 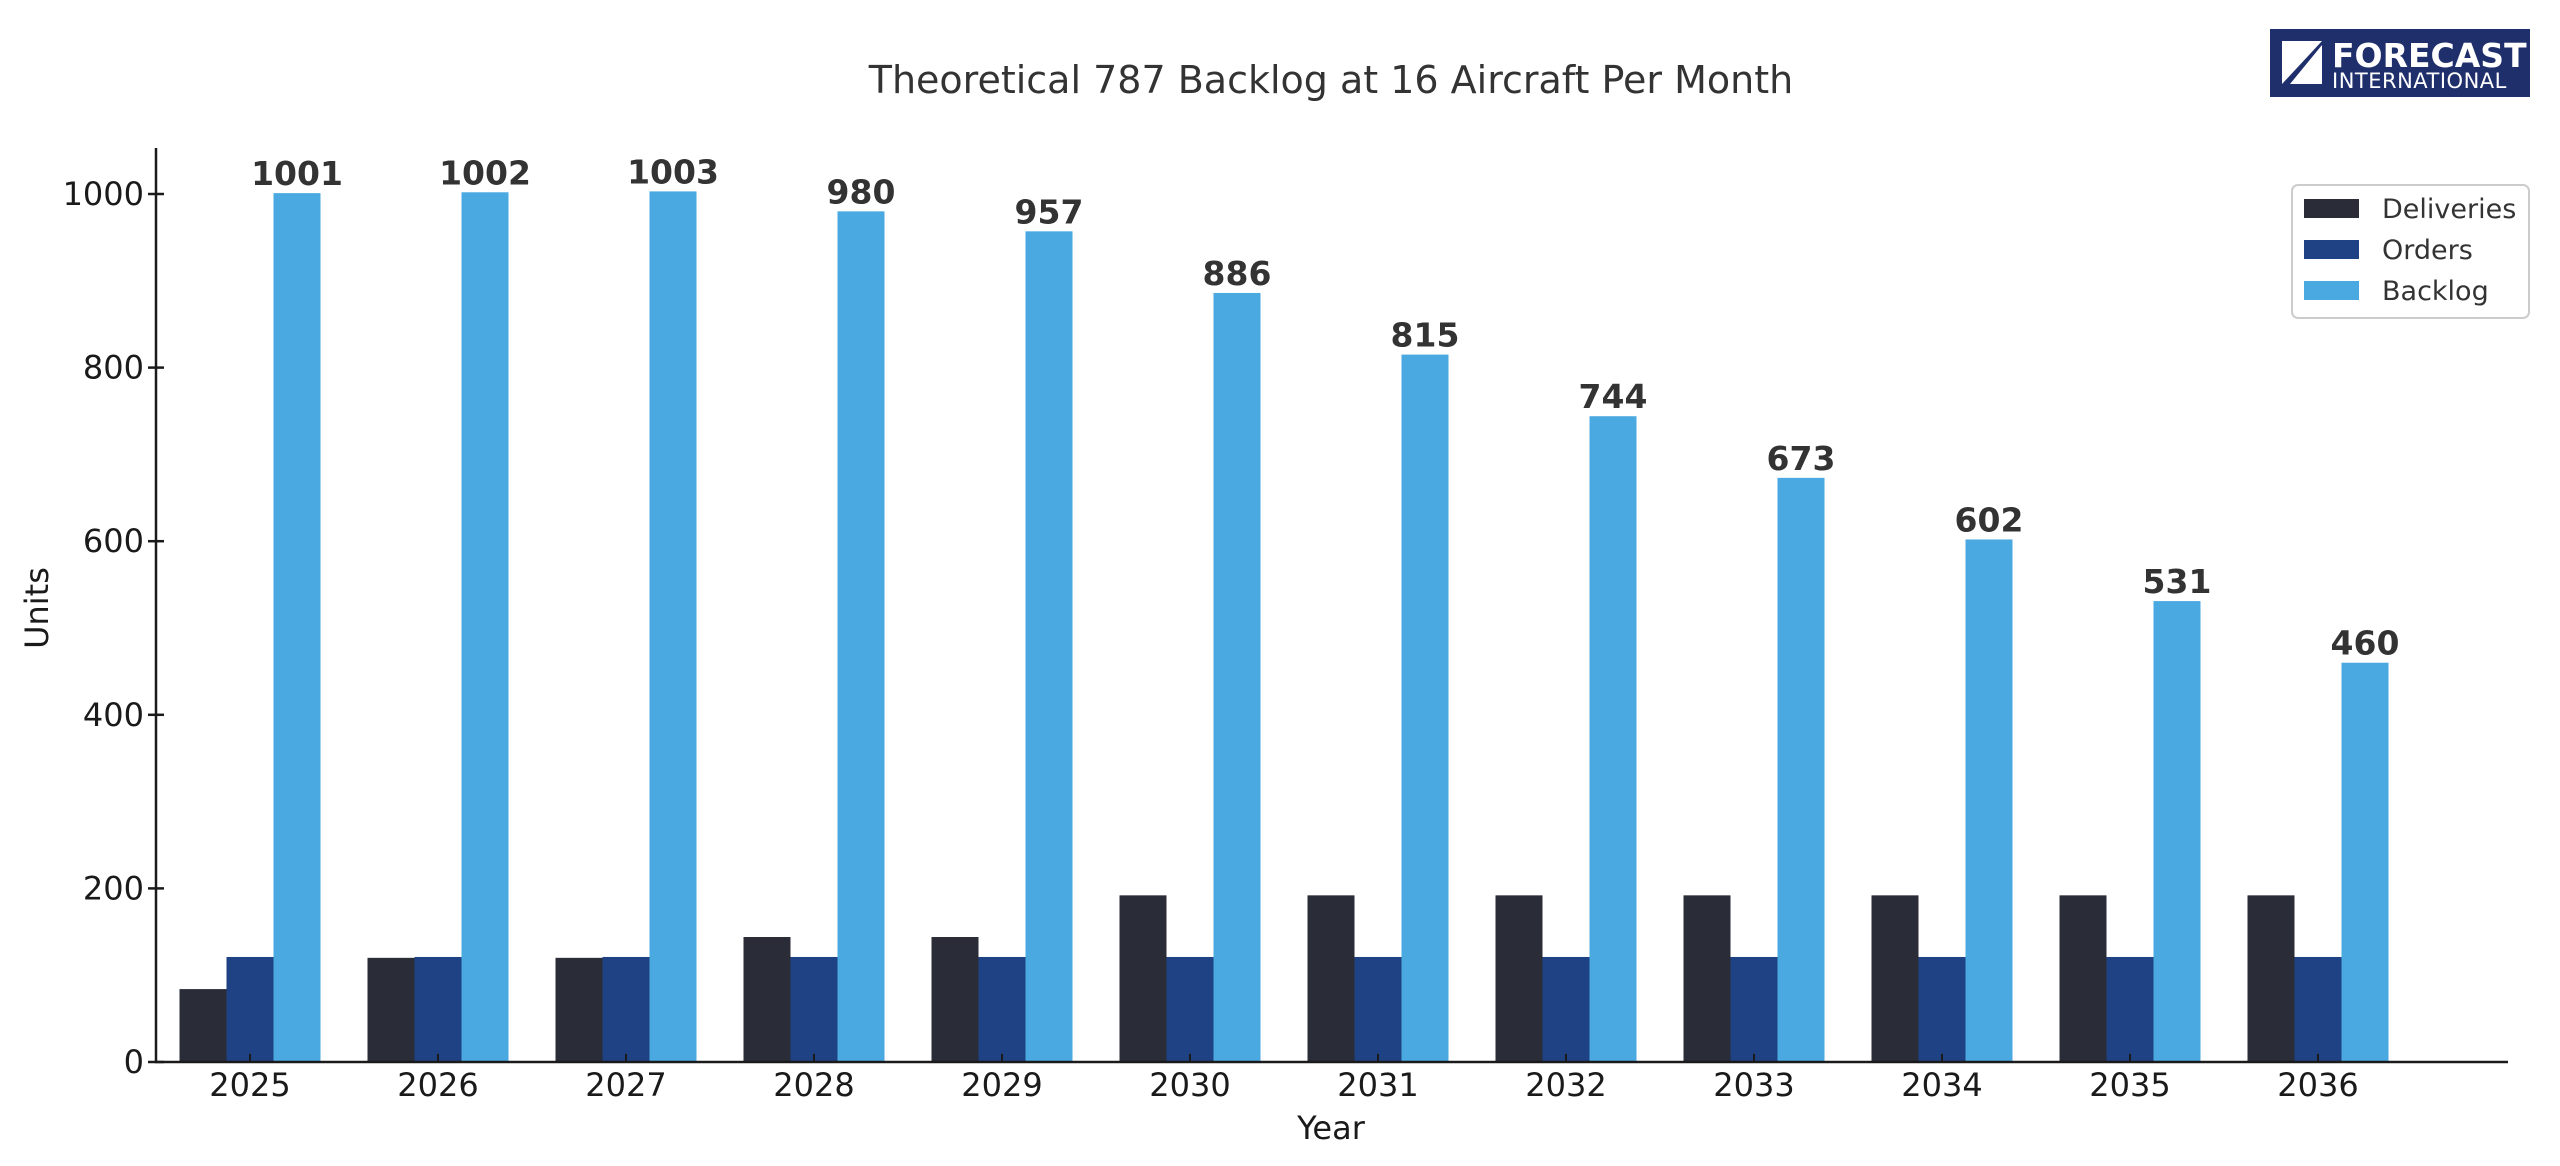 I want to click on bar-backlog-2028, so click(x=861, y=637).